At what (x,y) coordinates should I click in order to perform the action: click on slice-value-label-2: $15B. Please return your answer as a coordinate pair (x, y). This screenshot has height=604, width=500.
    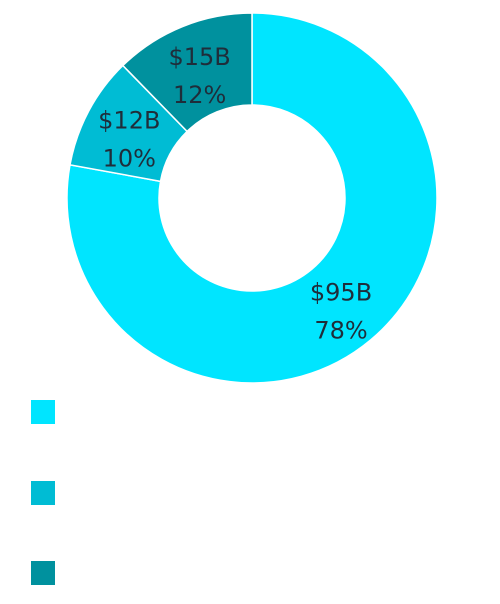
    Looking at the image, I should click on (199, 57).